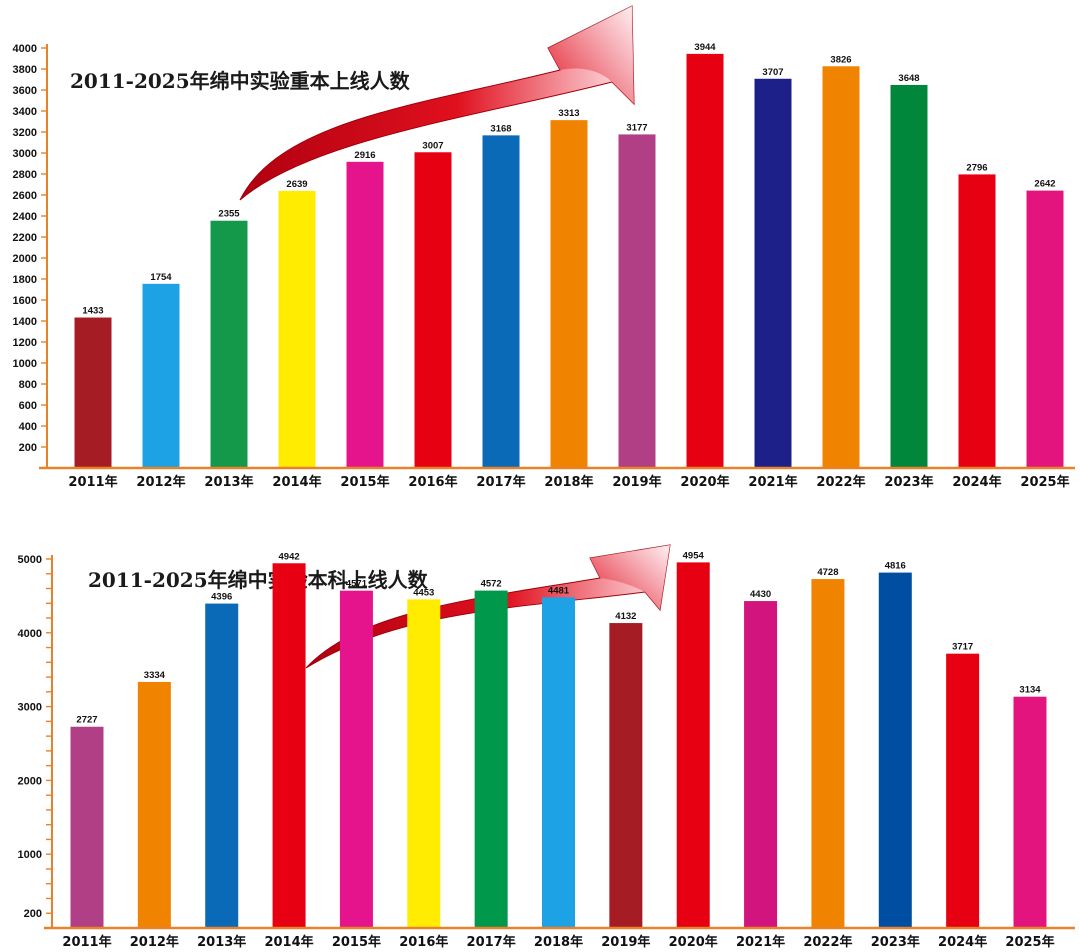 The height and width of the screenshot is (952, 1080). Describe the element at coordinates (423, 592) in the screenshot. I see `data-label: 4453` at that location.